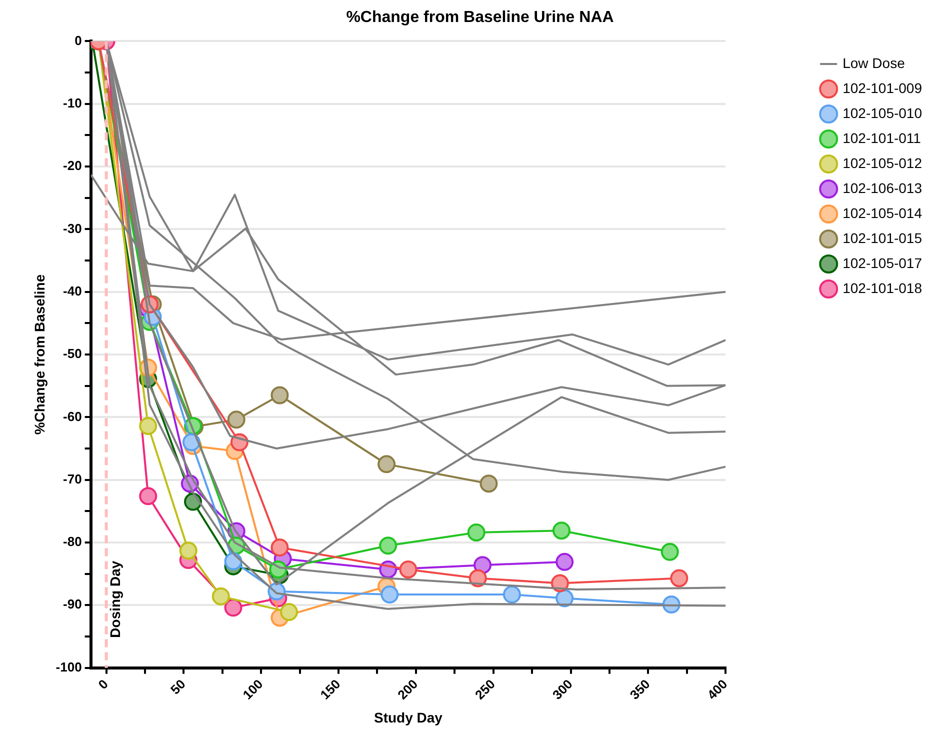  What do you see at coordinates (717, 689) in the screenshot?
I see `x-tick-label: 400` at bounding box center [717, 689].